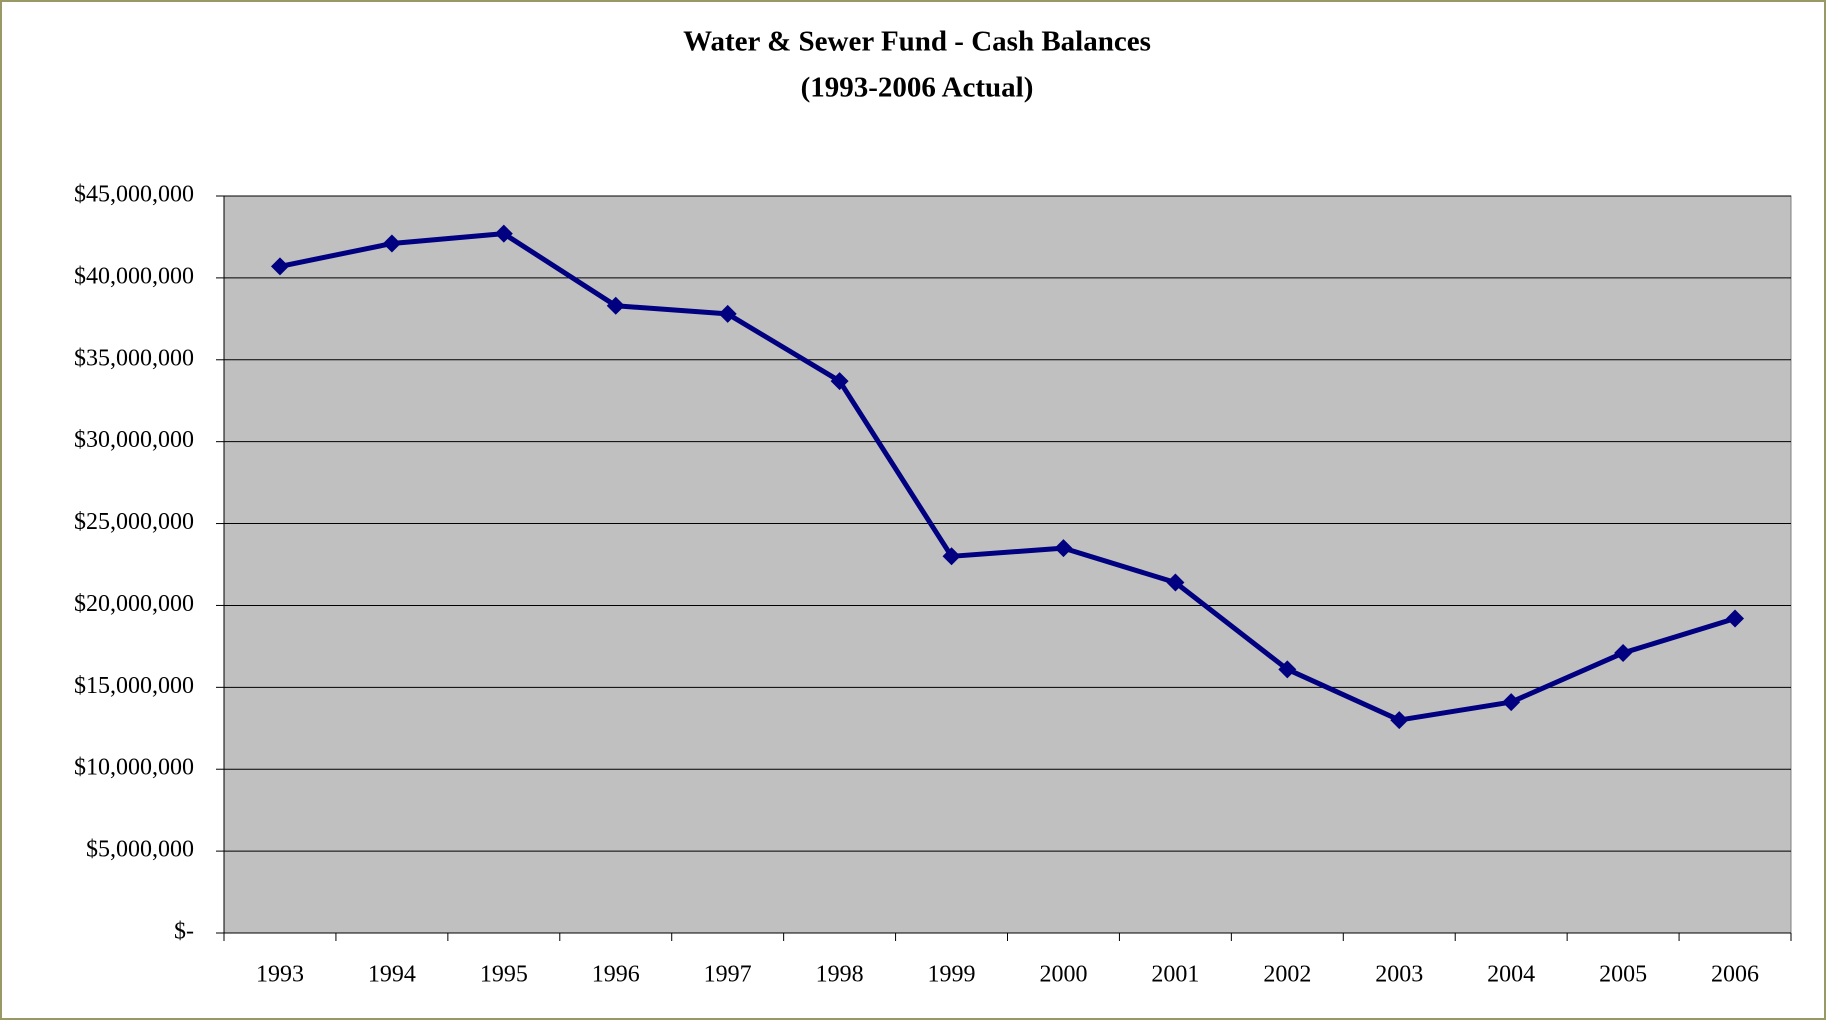 The image size is (1826, 1020). What do you see at coordinates (728, 975) in the screenshot?
I see `x-tick-label: 1997` at bounding box center [728, 975].